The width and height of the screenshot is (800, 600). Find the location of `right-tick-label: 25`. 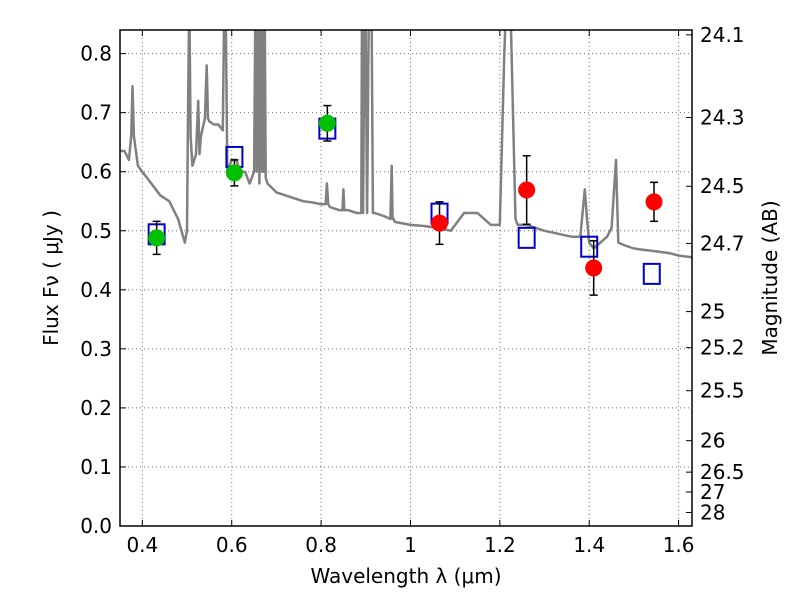

right-tick-label: 25 is located at coordinates (712, 312).